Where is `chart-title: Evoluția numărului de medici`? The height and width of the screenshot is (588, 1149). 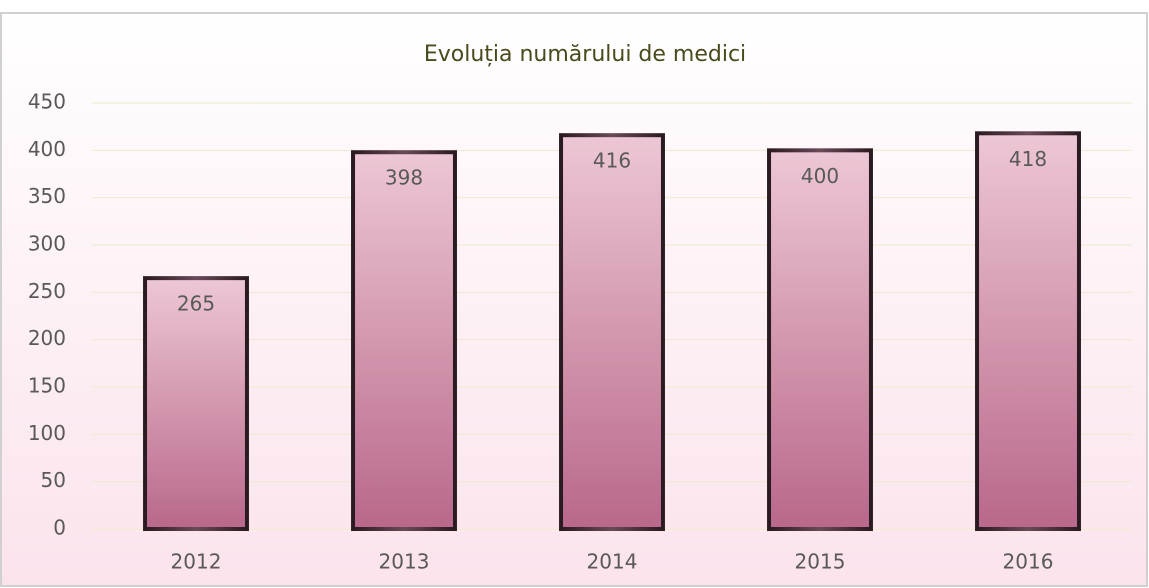
chart-title: Evoluția numărului de medici is located at coordinates (585, 54).